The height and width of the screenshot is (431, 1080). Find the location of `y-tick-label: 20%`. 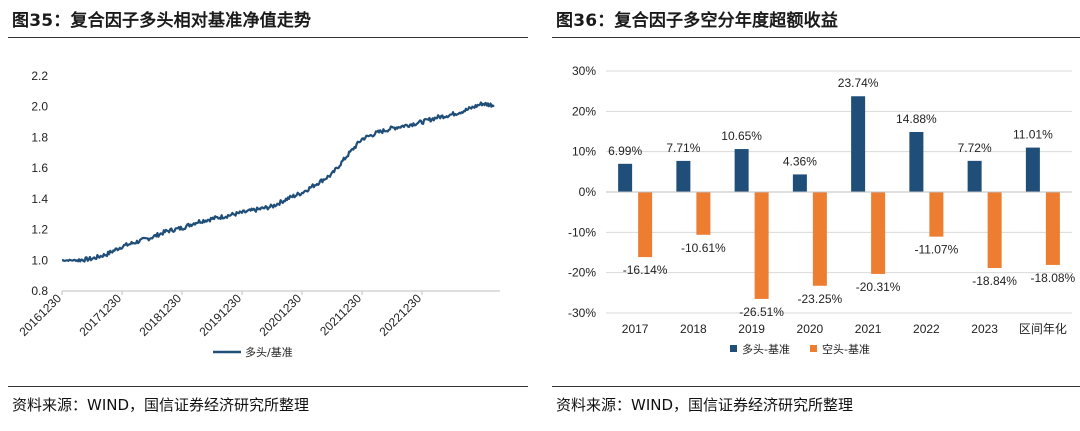

y-tick-label: 20% is located at coordinates (584, 111).